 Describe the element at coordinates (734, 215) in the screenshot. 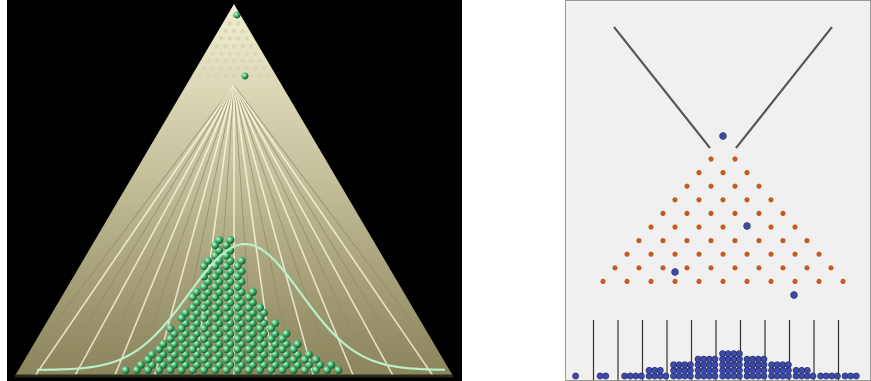

I see `falling-balls` at that location.